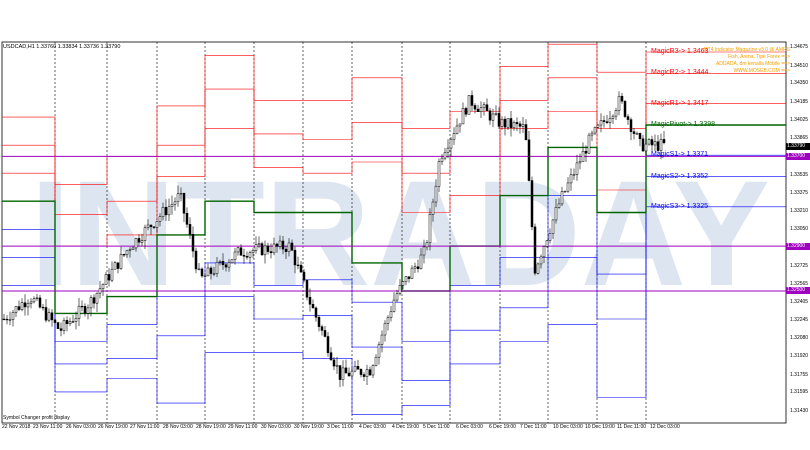 Image resolution: width=810 pixels, height=450 pixels. Describe the element at coordinates (799, 137) in the screenshot. I see `price-axis-label: 1.33865` at that location.